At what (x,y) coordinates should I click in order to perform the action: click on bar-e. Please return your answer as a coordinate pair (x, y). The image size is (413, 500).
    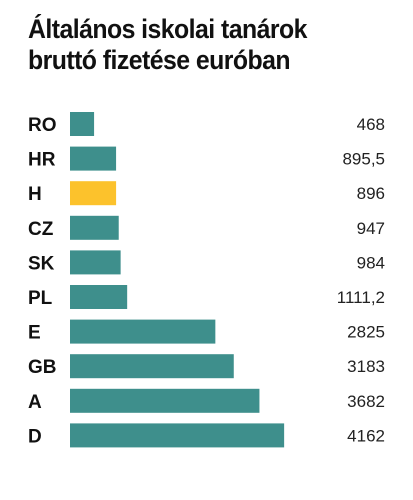
    Looking at the image, I should click on (143, 331).